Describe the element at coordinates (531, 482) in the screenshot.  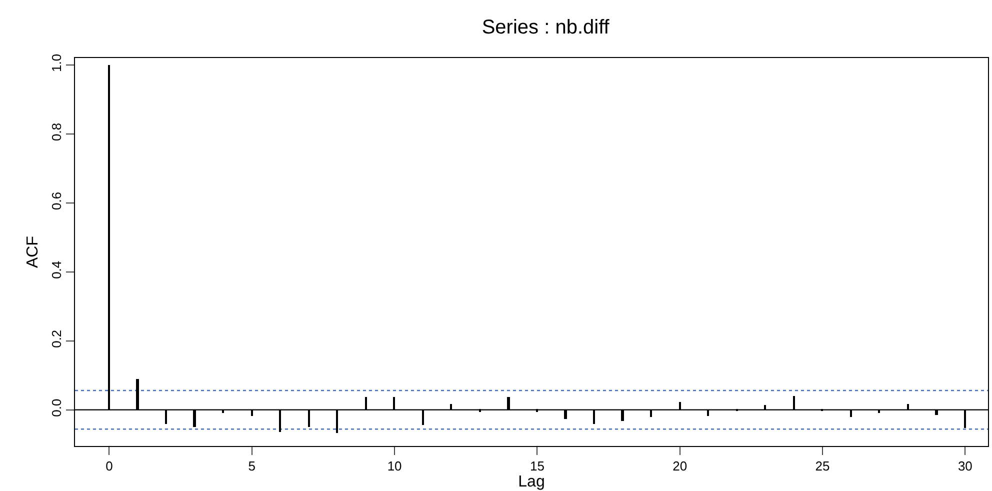
I see `x-axis-title: Lag` at that location.